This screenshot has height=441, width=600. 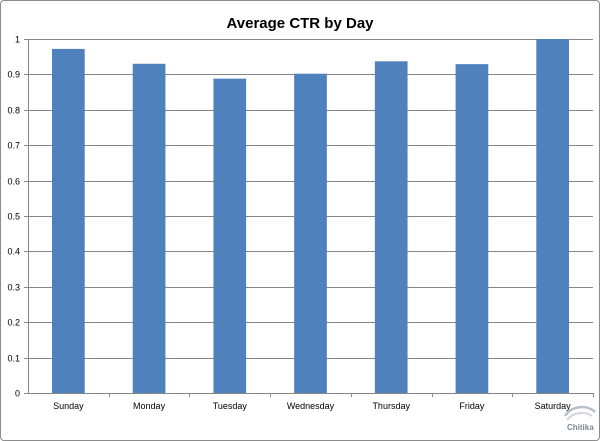 What do you see at coordinates (13, 75) in the screenshot?
I see `y-tick-label: 0.9` at bounding box center [13, 75].